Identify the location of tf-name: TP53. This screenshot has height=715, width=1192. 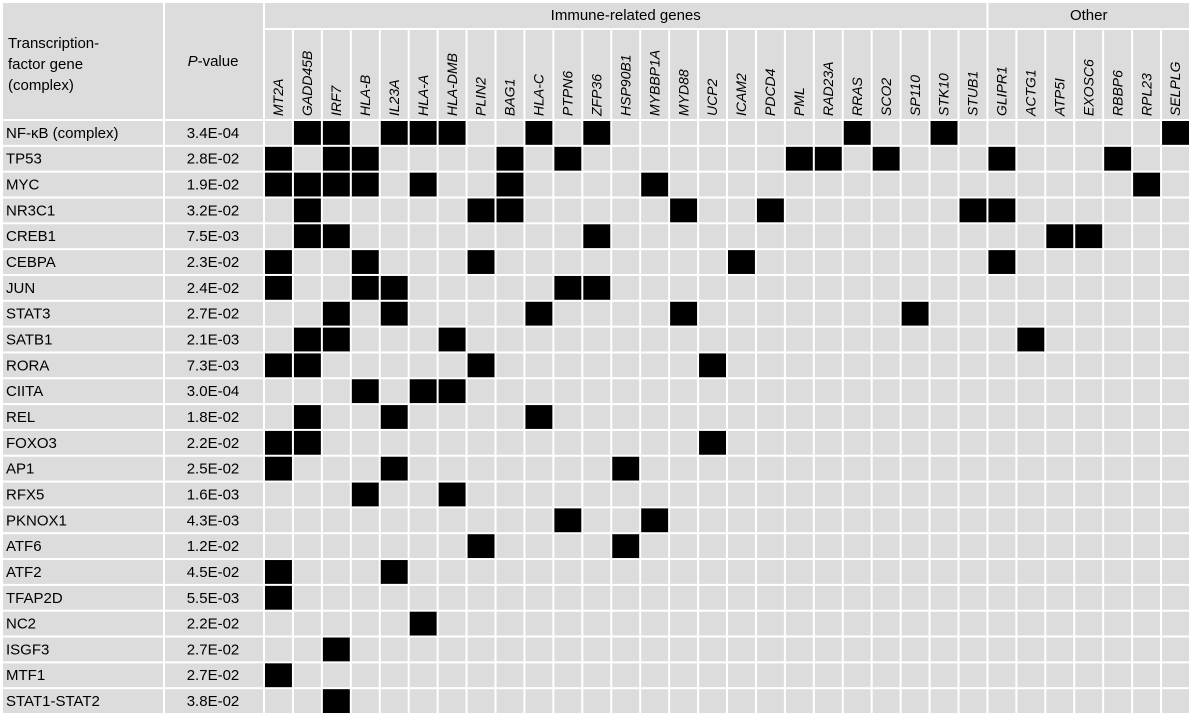
(24, 159).